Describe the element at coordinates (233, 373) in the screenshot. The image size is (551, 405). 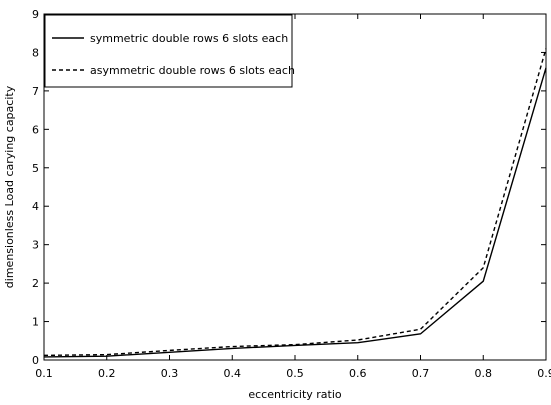
I see `x-tick-label: 0.4` at that location.